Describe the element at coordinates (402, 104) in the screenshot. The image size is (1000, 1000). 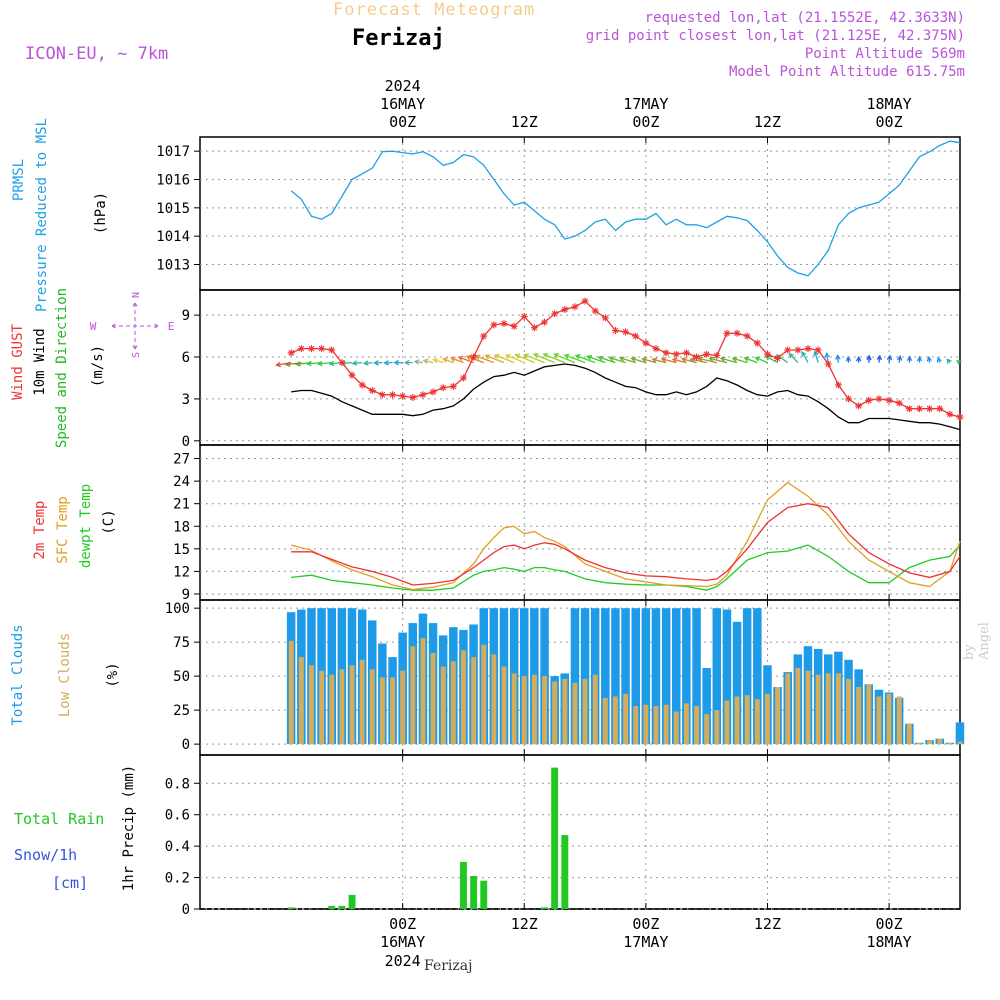
I see `top-date-label: 16MAY` at that location.